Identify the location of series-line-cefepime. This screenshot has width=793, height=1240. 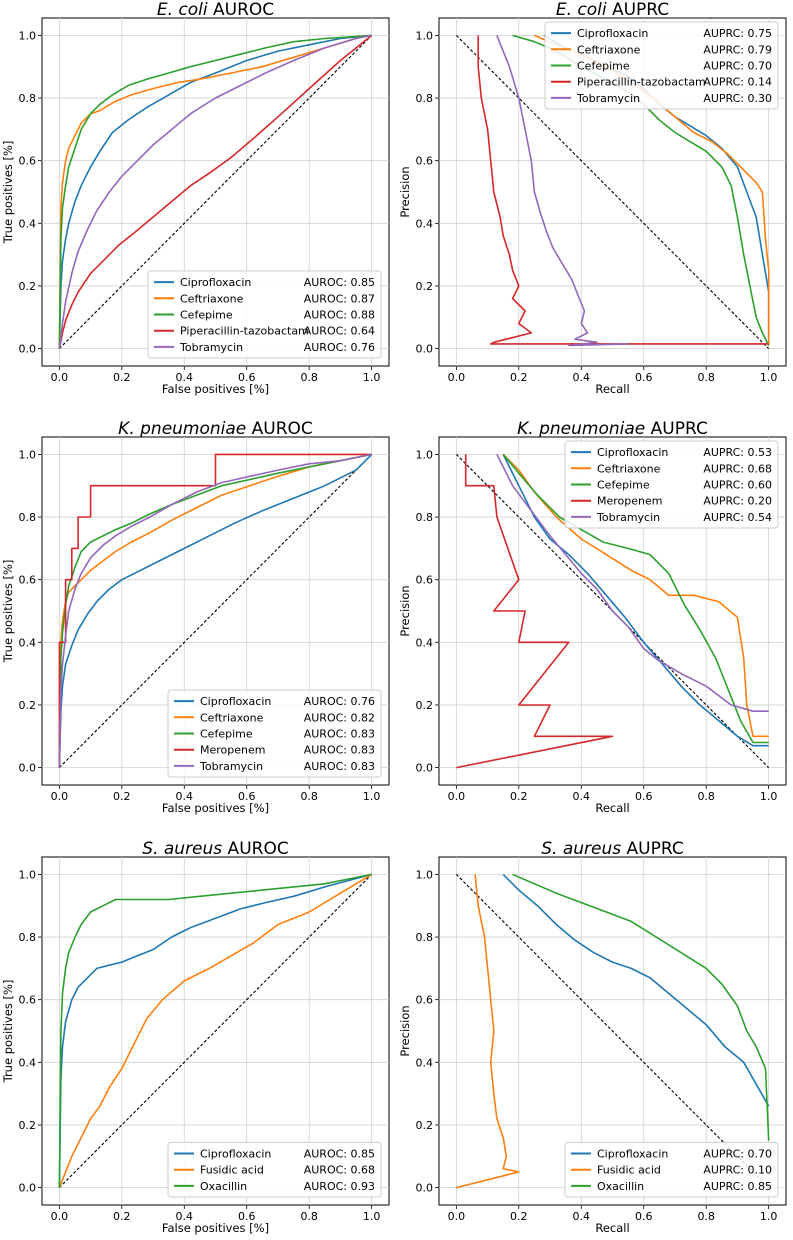
(635, 598).